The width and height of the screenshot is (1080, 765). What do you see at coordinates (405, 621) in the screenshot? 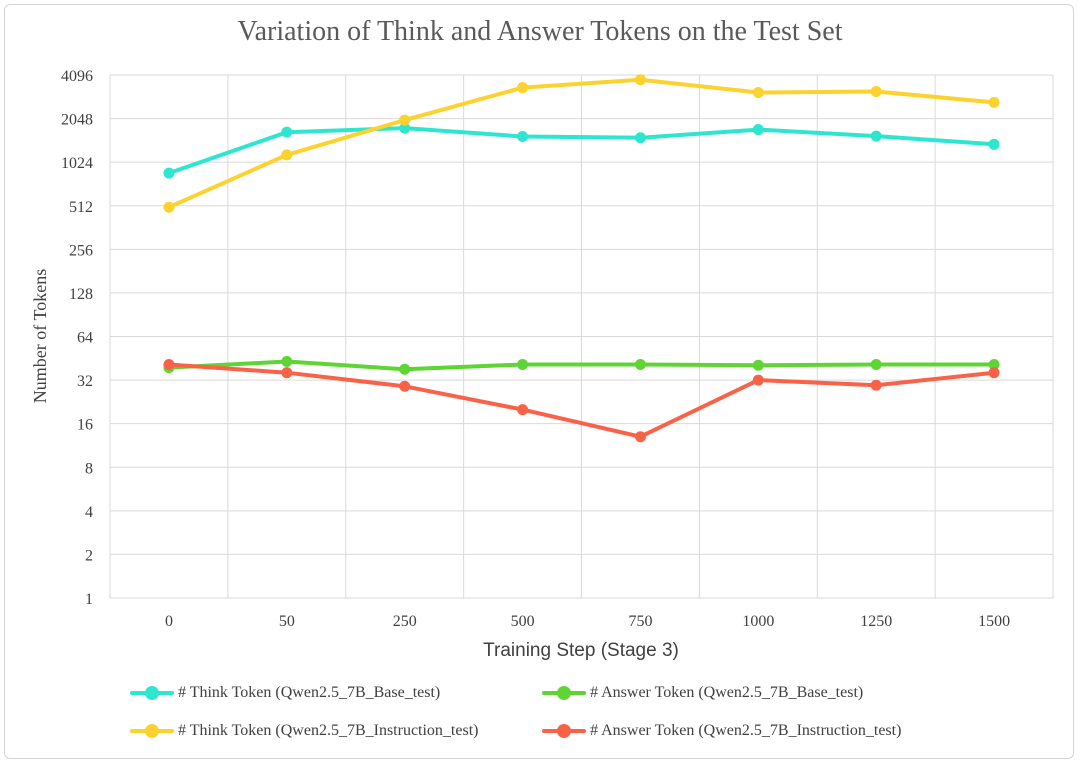
I see `x-tick-label: 250` at bounding box center [405, 621].